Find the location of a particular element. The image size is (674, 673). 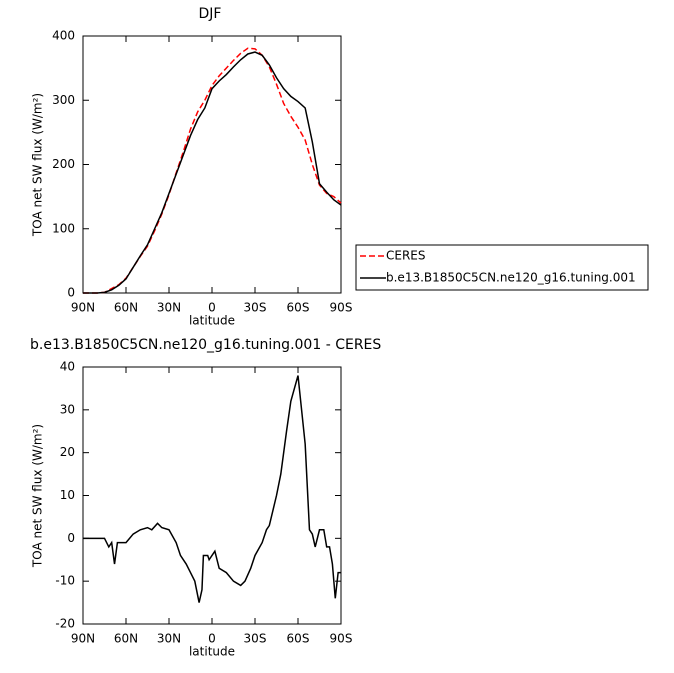

y-tick-label: 10 is located at coordinates (67, 495).